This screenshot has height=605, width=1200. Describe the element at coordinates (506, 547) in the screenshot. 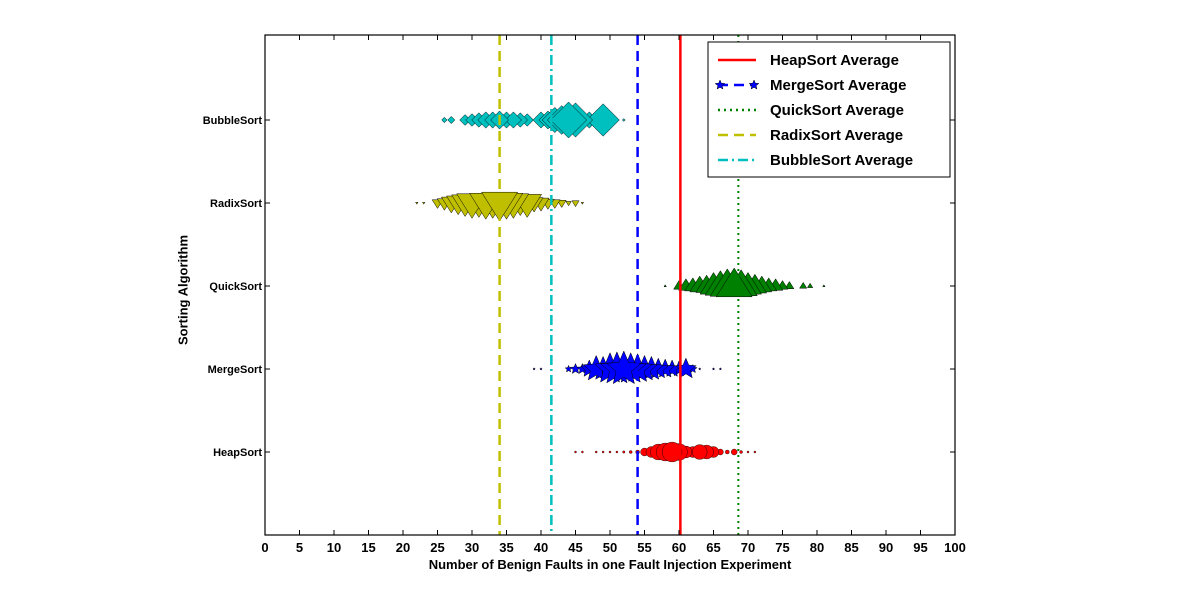

I see `x-tick-label: 35` at that location.